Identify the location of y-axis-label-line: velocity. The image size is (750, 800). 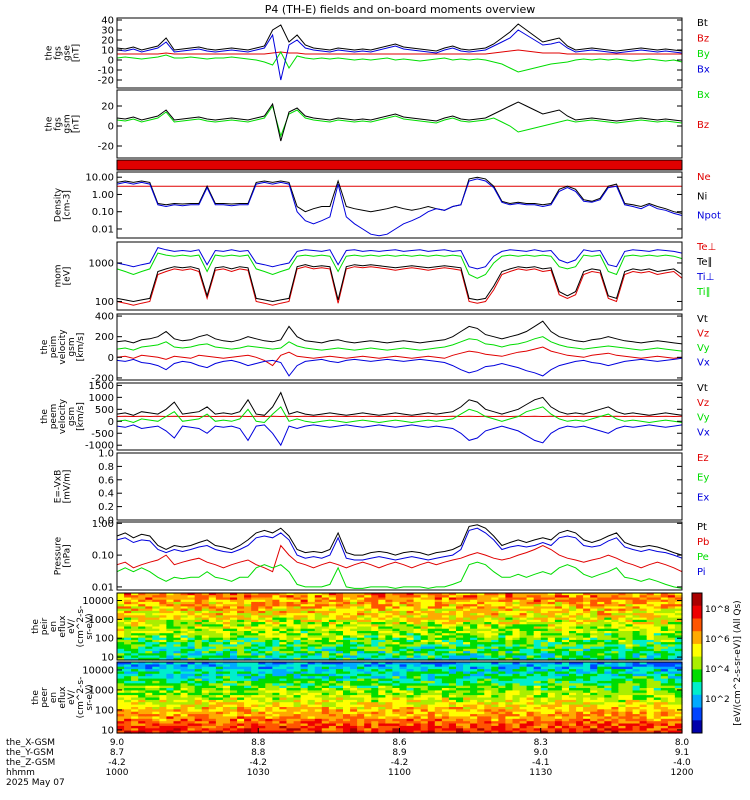
(63, 416).